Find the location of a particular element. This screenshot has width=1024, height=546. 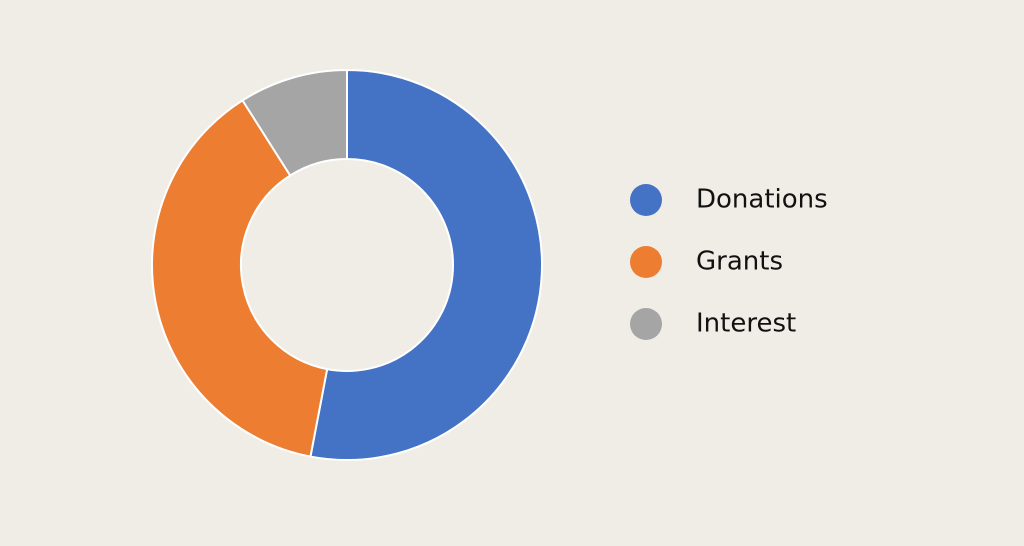

legend-label: Grants is located at coordinates (739, 262).